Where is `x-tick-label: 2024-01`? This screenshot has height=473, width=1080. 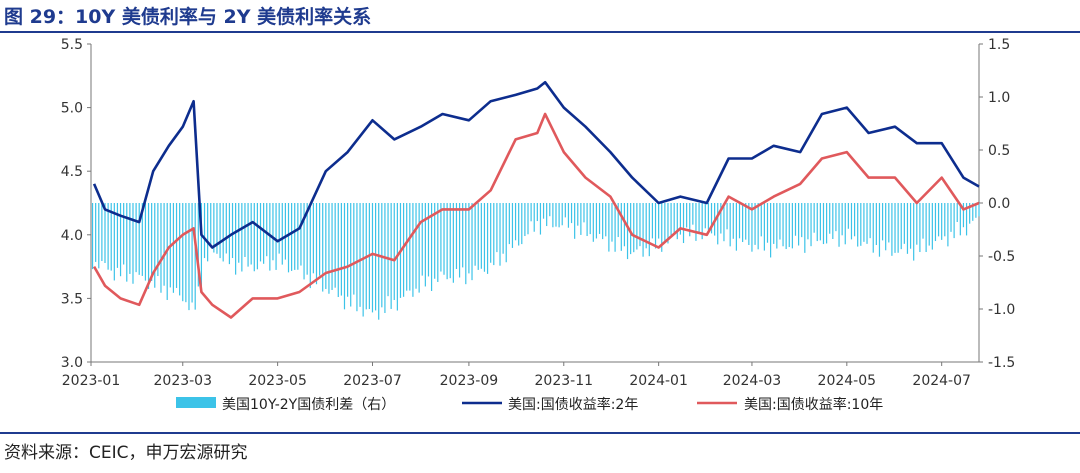 x-tick-label: 2024-01 is located at coordinates (658, 381).